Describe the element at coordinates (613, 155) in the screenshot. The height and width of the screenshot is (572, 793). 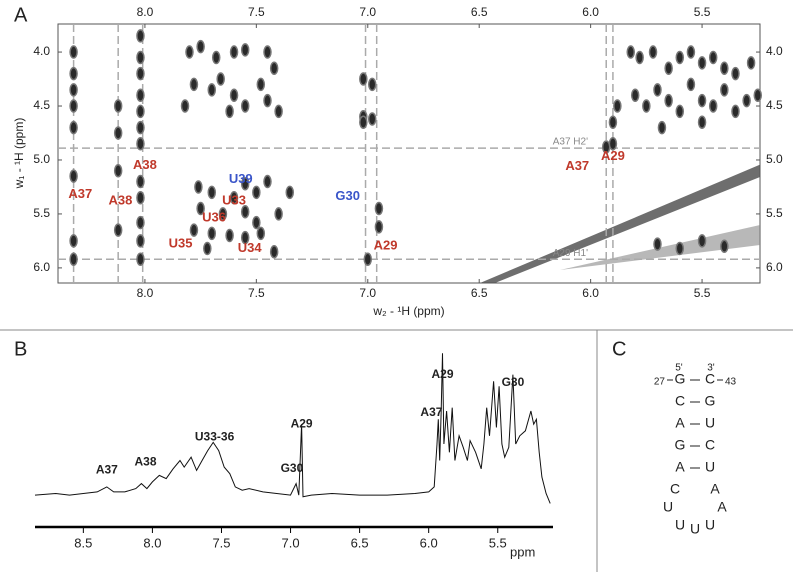
I see `peak-label: A29` at that location.